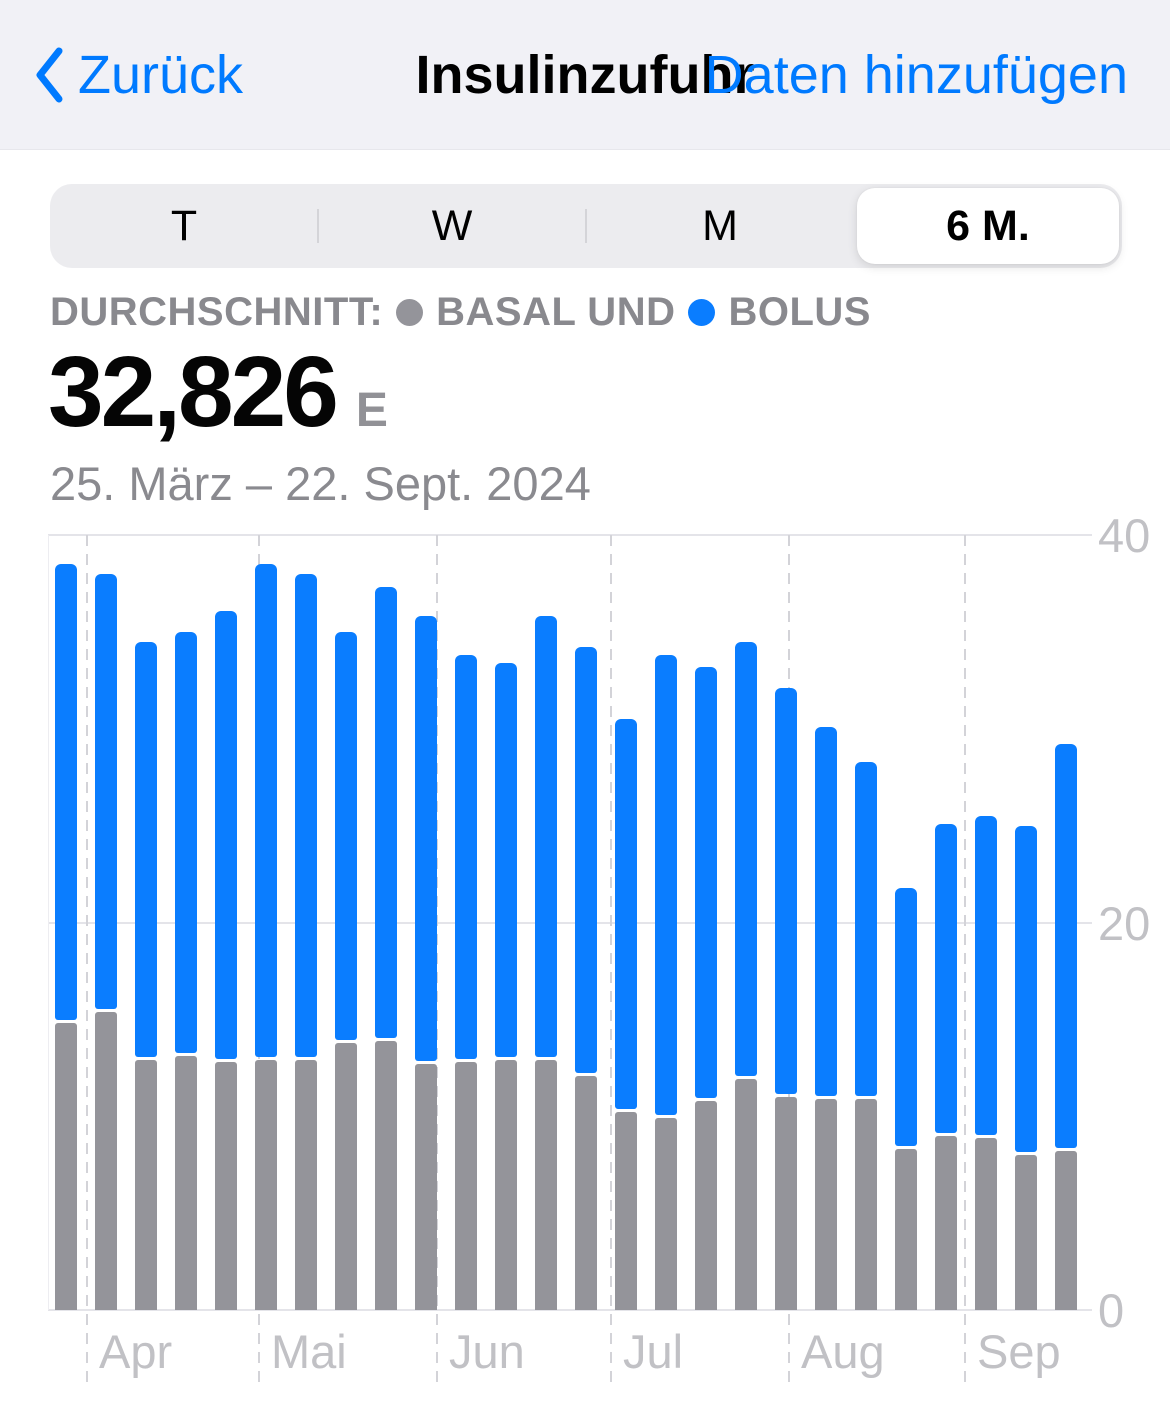 The height and width of the screenshot is (1410, 1170). Describe the element at coordinates (546, 1185) in the screenshot. I see `bar-week13-basal` at that location.